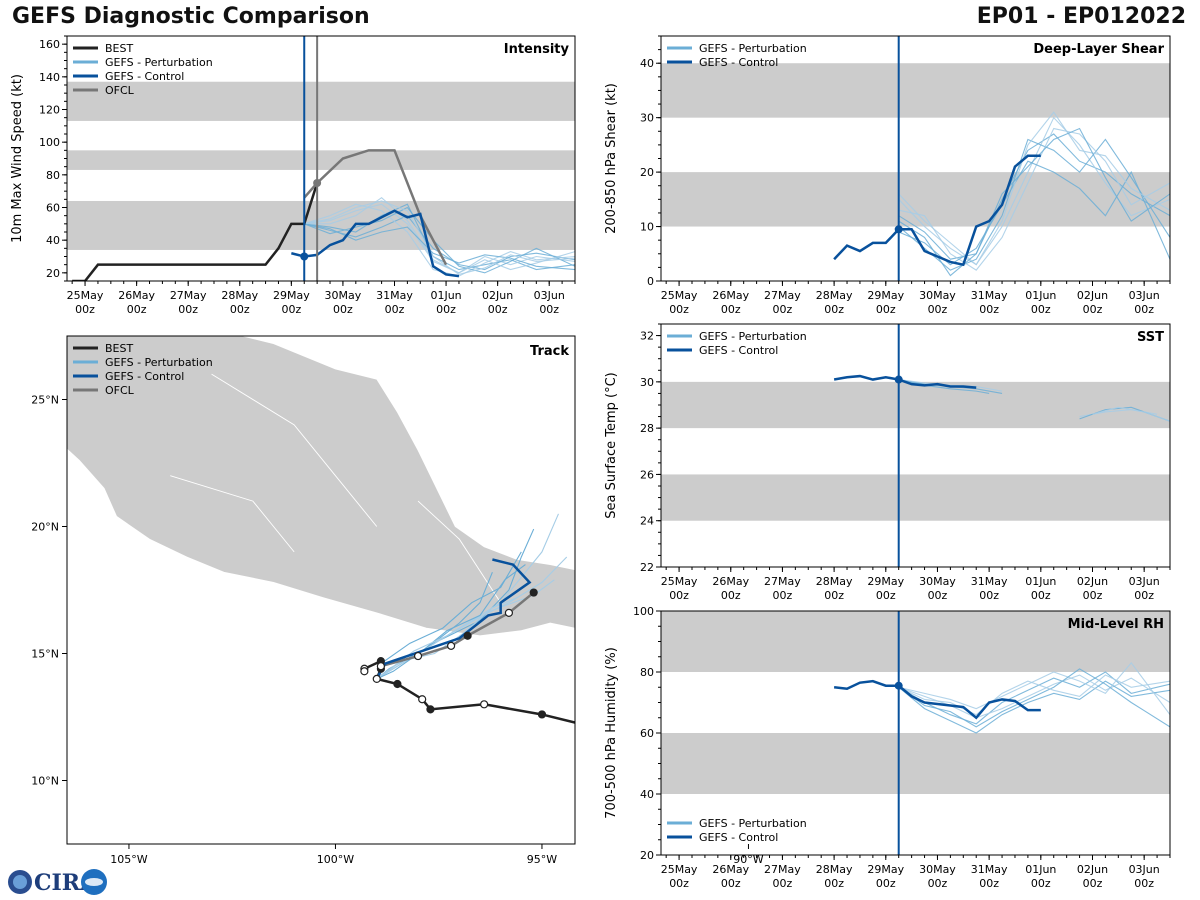 This screenshot has height=900, width=1200. What do you see at coordinates (989, 869) in the screenshot?
I see `x-tick-label: 31May` at bounding box center [989, 869].